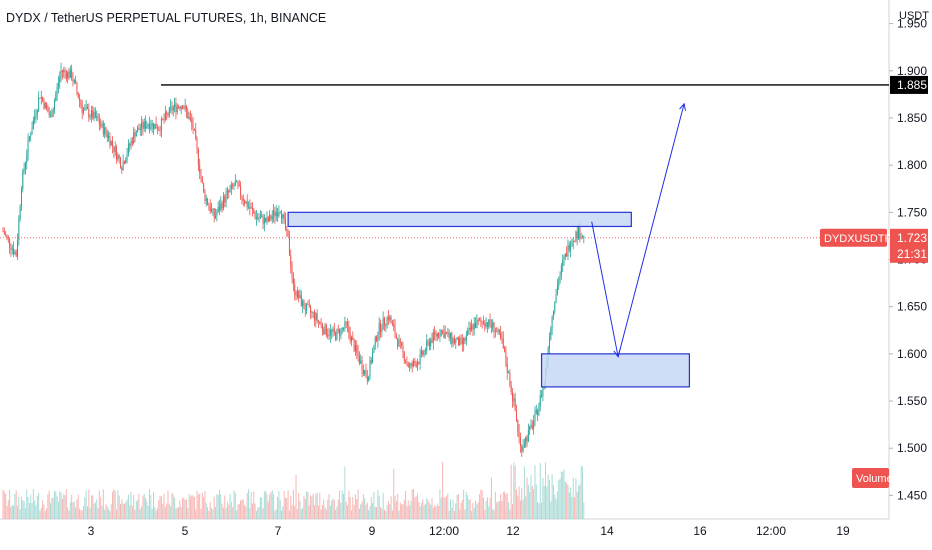  Describe the element at coordinates (908, 495) in the screenshot. I see `price-tick: 1.450` at that location.